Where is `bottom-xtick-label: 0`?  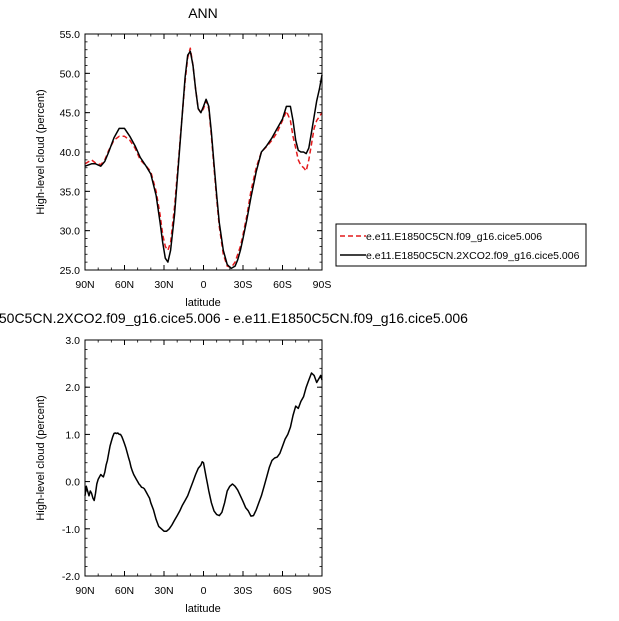 bottom-xtick-label: 0 is located at coordinates (204, 591).